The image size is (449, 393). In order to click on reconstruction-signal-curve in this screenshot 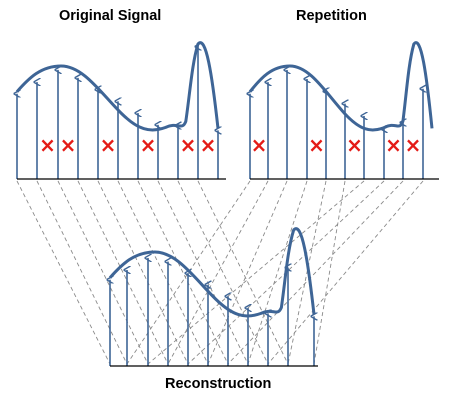, I will do `click(212, 272)`.